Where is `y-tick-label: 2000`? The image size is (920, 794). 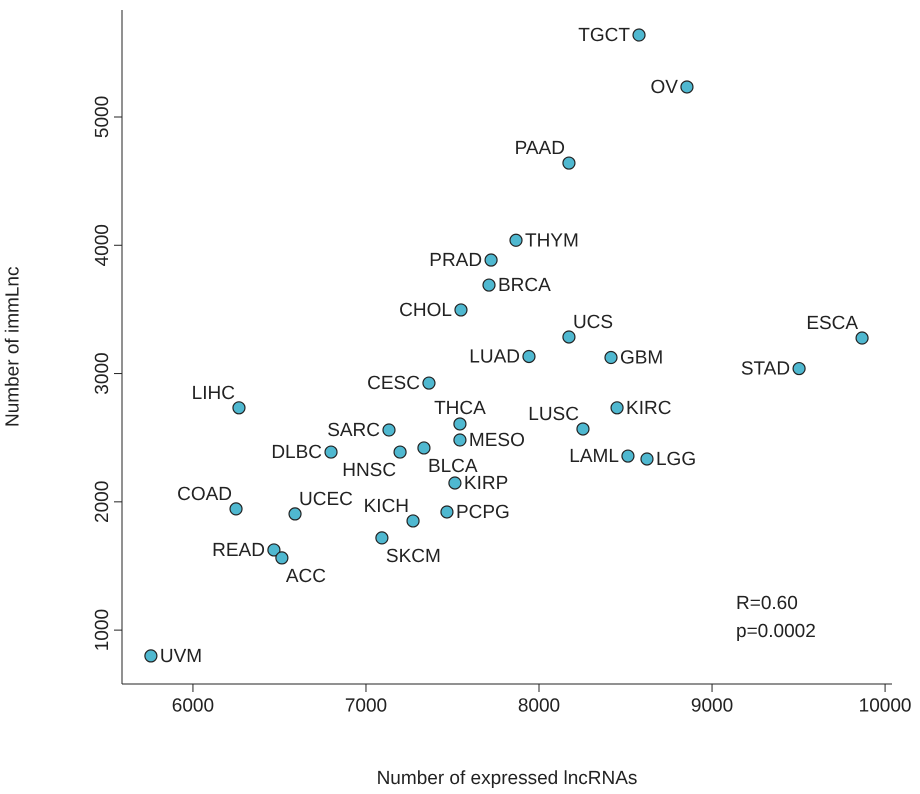 y-tick-label: 2000 is located at coordinates (102, 501).